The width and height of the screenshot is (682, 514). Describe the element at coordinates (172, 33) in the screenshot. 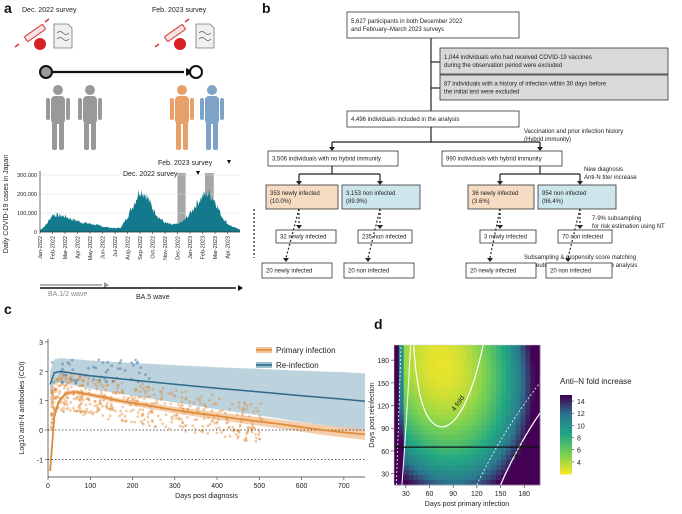

I see `syringe-icon` at that location.